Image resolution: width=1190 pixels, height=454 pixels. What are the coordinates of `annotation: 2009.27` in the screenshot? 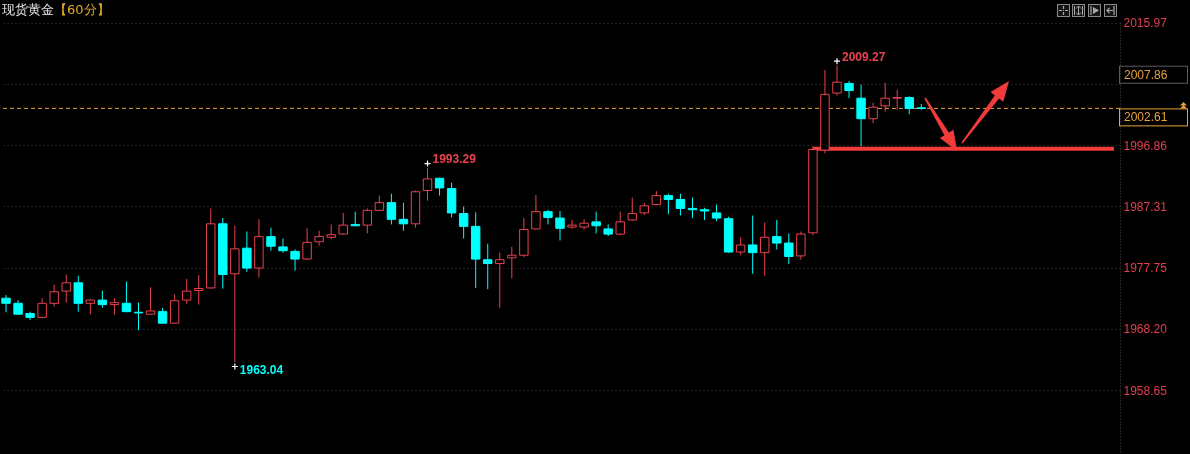 It's located at (863, 56).